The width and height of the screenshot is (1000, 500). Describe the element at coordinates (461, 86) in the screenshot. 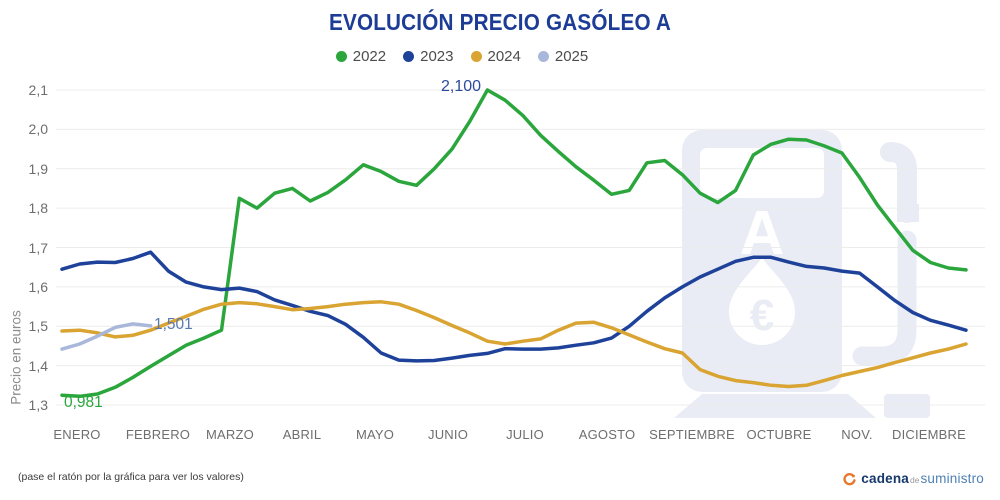

I see `annotation-max-2100: 2,100` at that location.